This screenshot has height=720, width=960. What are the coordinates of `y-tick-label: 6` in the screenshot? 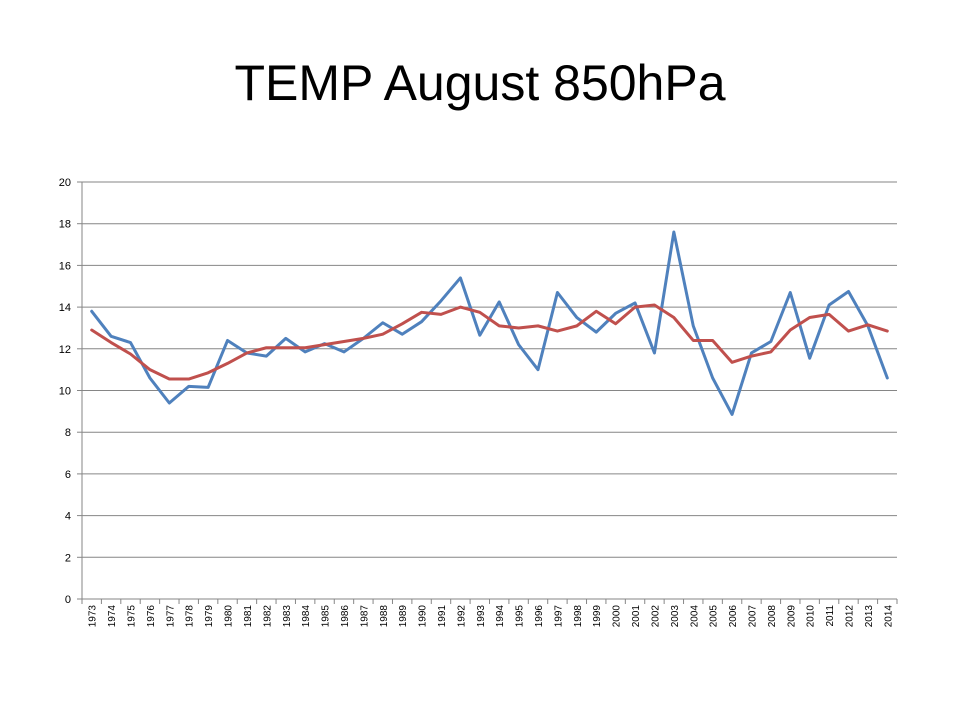 It's located at (68, 475).